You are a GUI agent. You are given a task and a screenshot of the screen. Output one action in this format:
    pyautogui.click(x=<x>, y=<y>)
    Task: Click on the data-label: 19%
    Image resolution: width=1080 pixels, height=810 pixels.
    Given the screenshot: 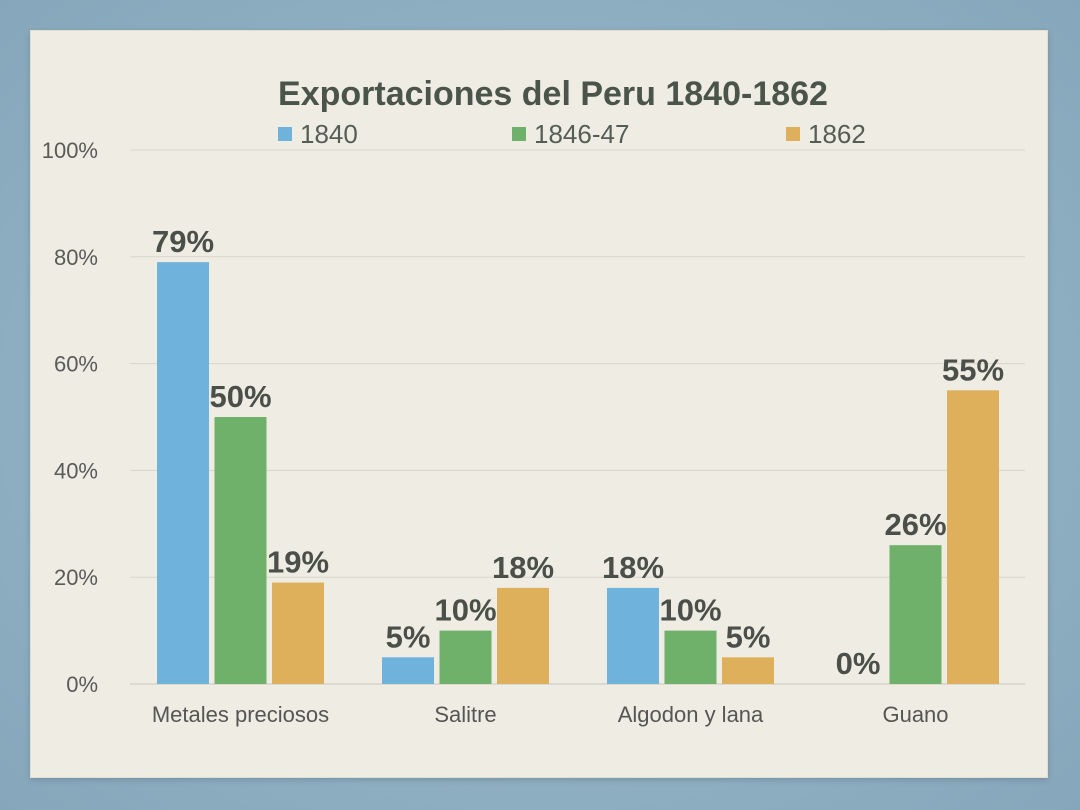 What is the action you would take?
    pyautogui.click(x=298, y=562)
    